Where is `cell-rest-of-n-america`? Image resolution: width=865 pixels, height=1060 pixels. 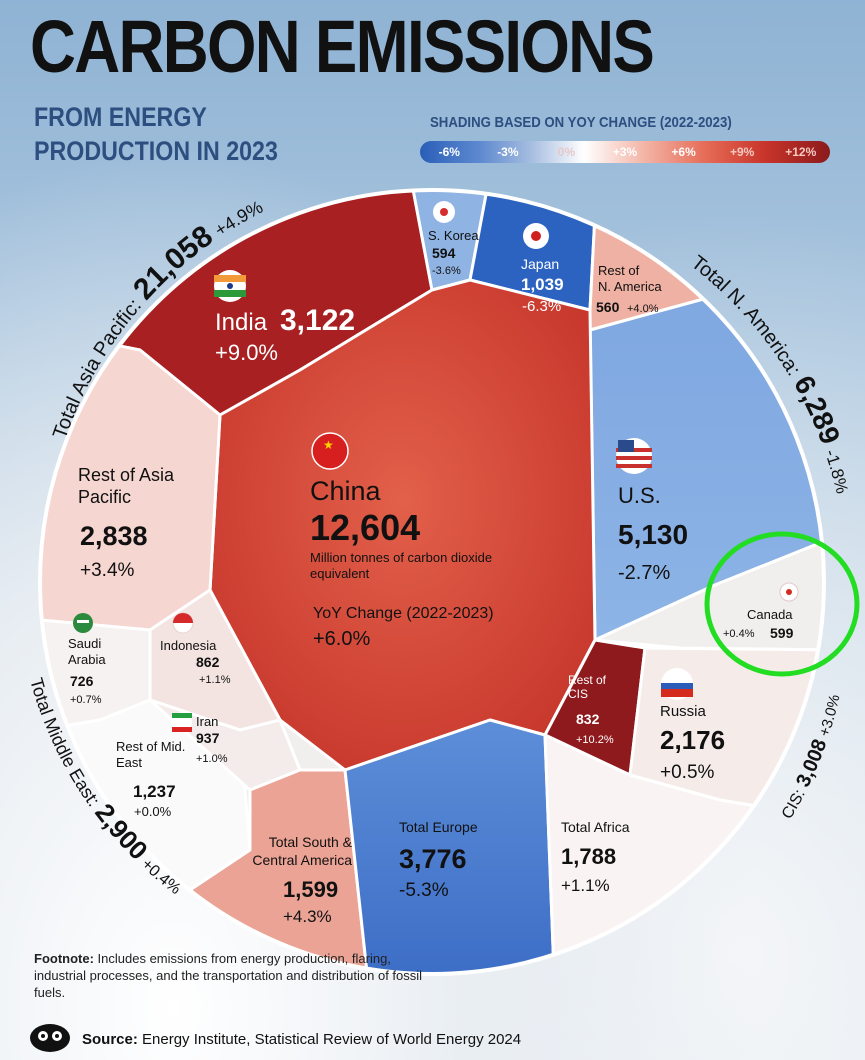 cell-rest-of-n-america is located at coordinates (706, 261).